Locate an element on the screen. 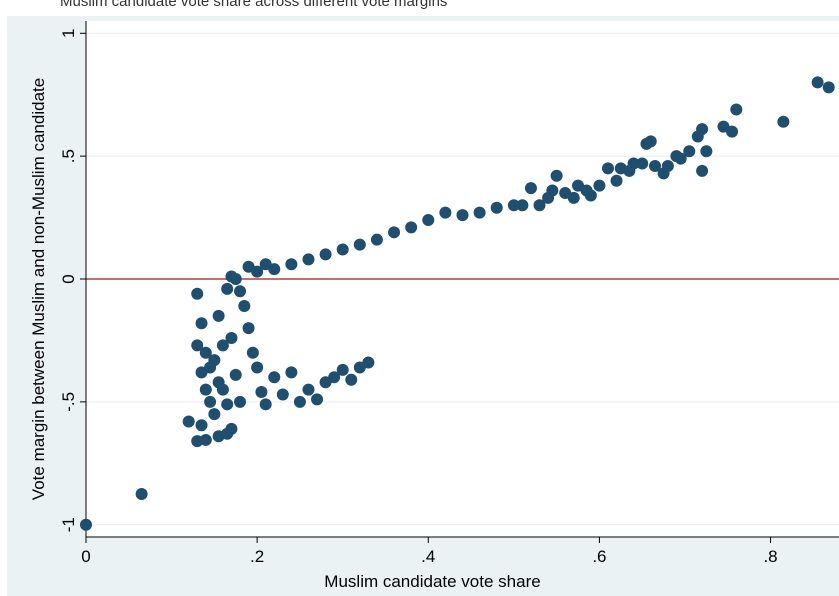 Image resolution: width=839 pixels, height=596 pixels. x-tick-label: .6 is located at coordinates (599, 556).